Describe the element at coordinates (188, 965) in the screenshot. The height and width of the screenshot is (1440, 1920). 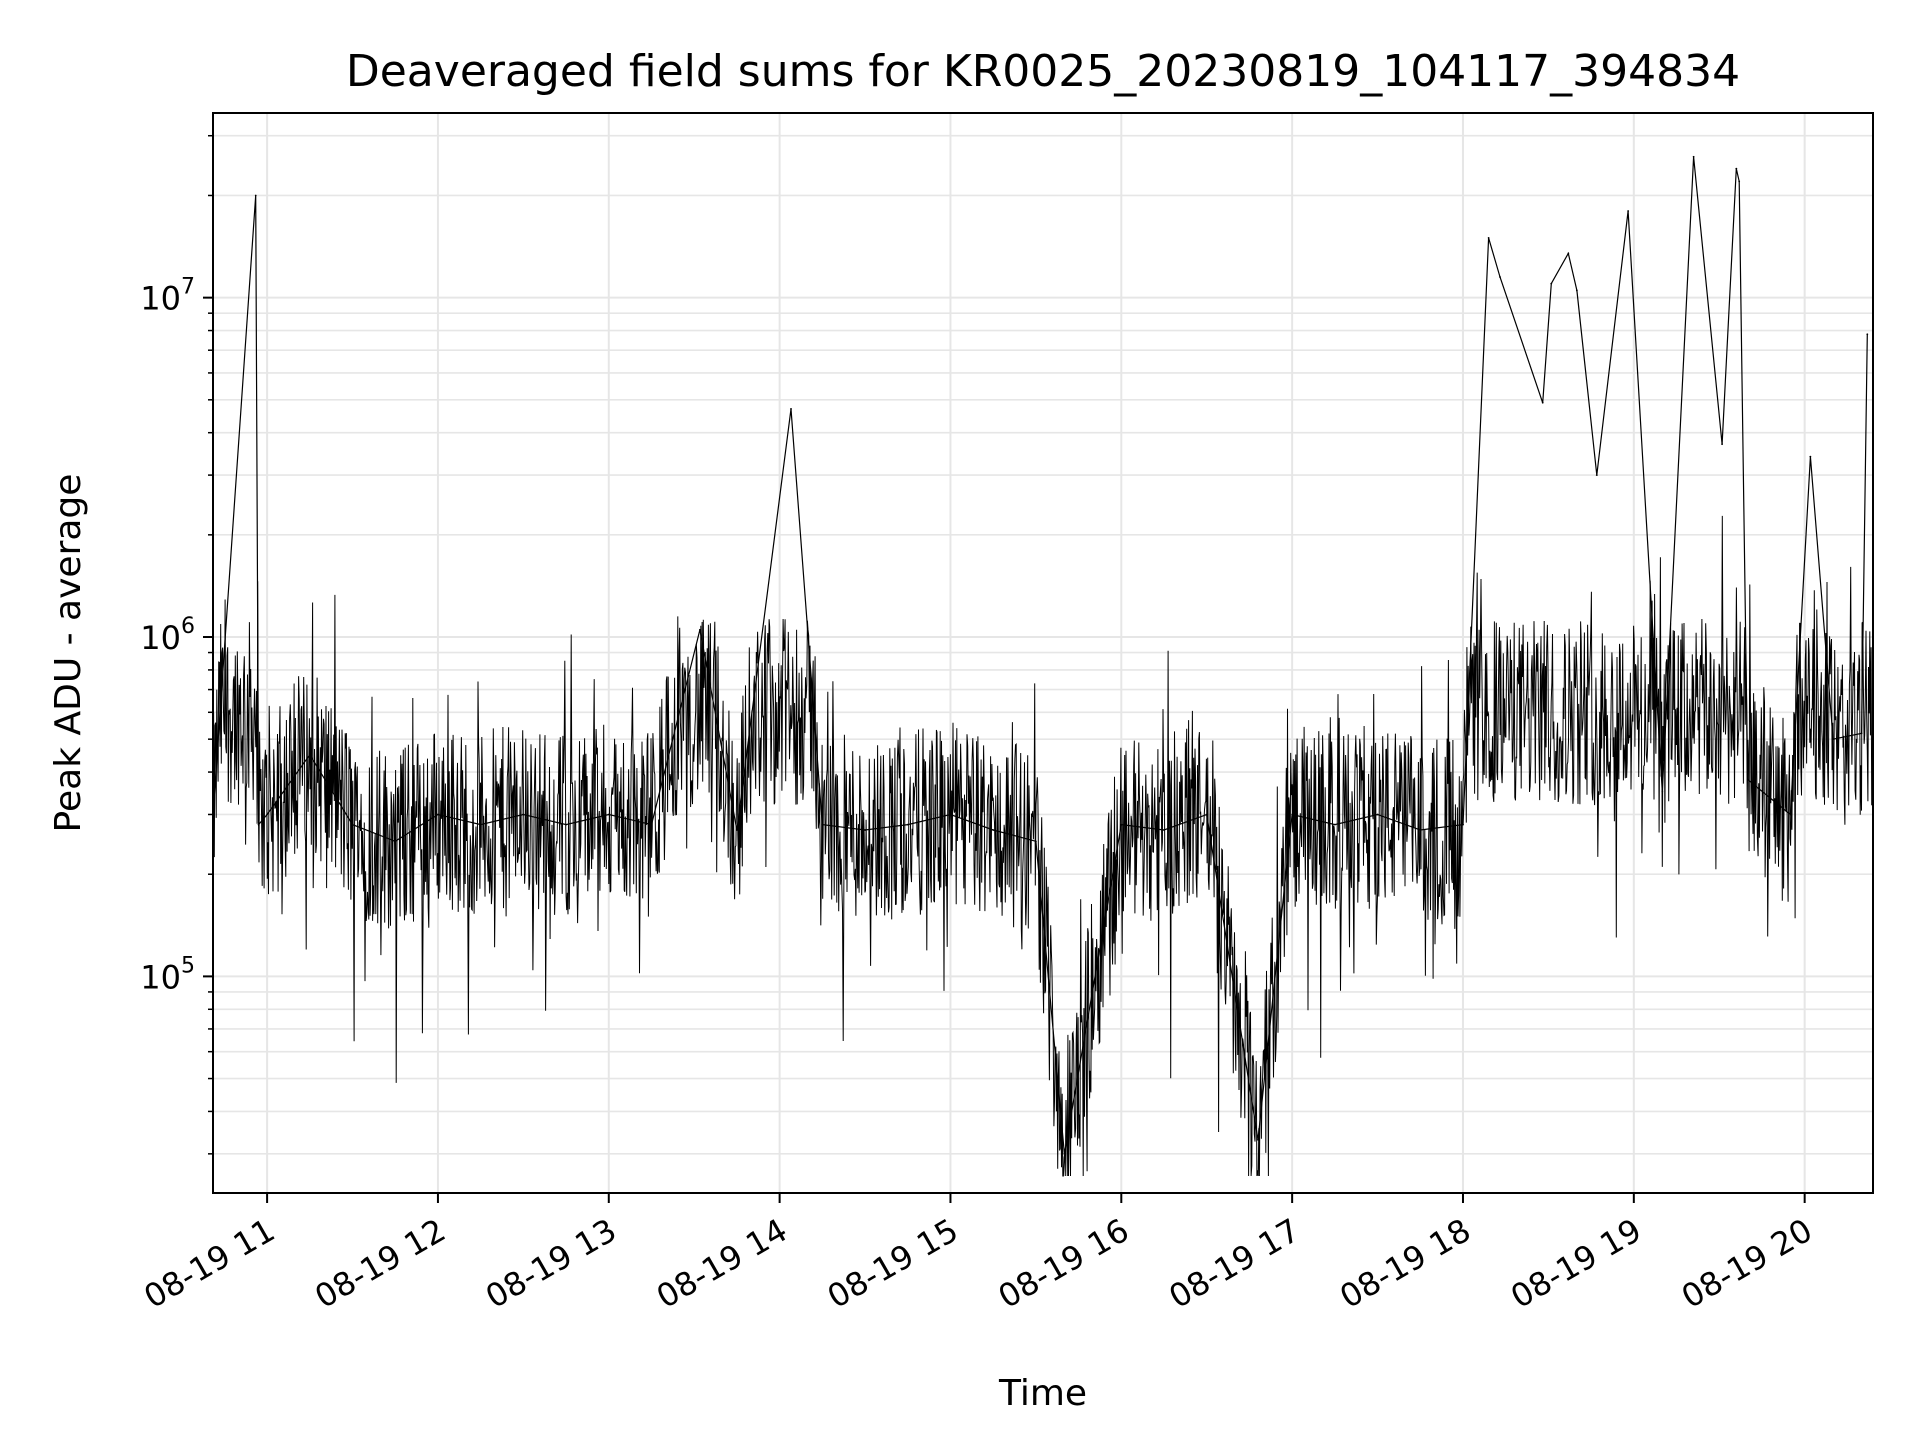
I see `y-tick-label-exponent: 5` at that location.